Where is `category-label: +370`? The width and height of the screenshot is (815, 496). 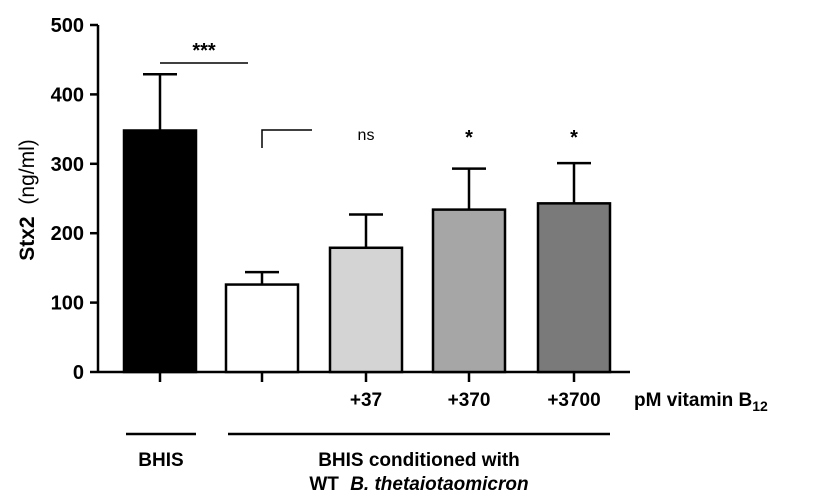 category-label: +370 is located at coordinates (469, 400).